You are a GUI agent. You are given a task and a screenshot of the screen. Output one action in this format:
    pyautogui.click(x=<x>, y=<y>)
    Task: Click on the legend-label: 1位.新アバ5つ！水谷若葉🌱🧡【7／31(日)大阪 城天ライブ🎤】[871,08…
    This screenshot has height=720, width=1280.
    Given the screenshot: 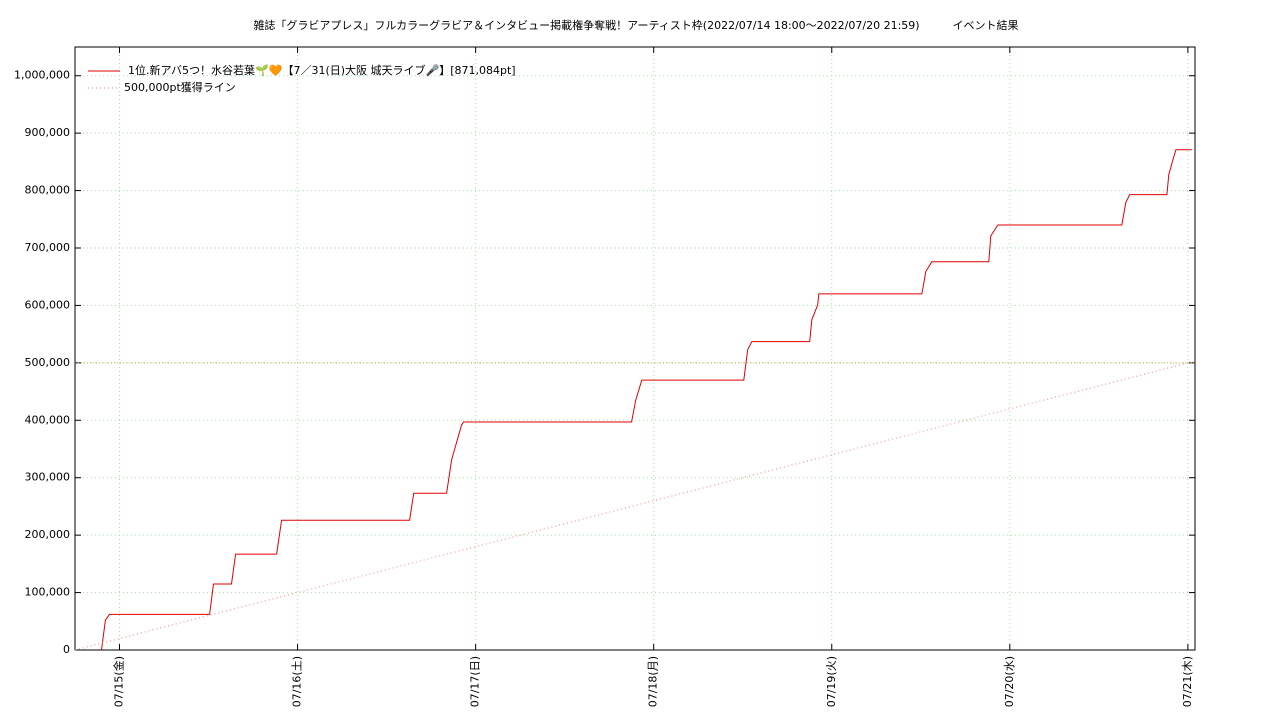 What is the action you would take?
    pyautogui.click(x=322, y=70)
    